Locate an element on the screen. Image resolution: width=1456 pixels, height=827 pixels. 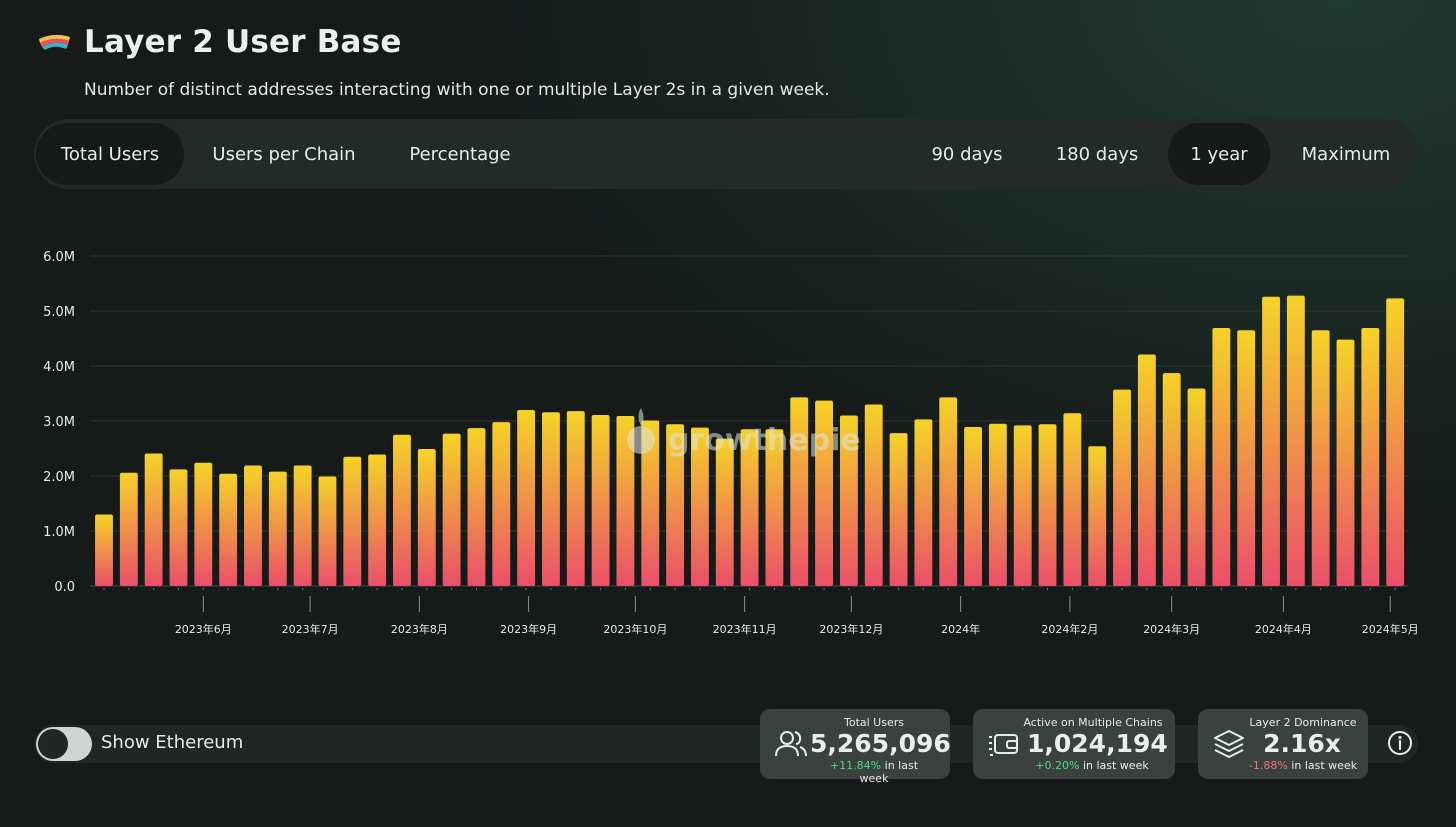
x-tick-label: 2024年 is located at coordinates (960, 629).